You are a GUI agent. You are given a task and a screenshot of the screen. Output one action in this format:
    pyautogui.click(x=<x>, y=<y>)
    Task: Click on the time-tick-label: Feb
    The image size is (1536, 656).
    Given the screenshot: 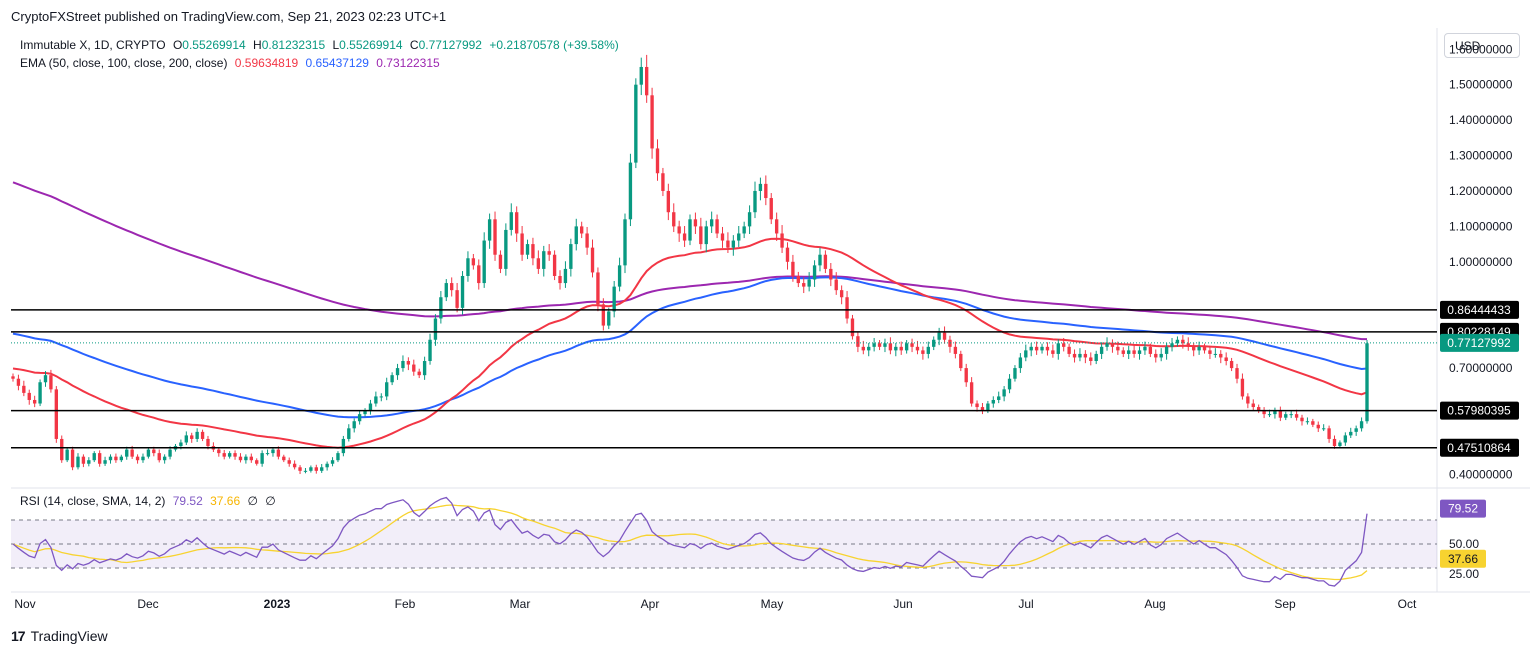 What is the action you would take?
    pyautogui.click(x=405, y=604)
    